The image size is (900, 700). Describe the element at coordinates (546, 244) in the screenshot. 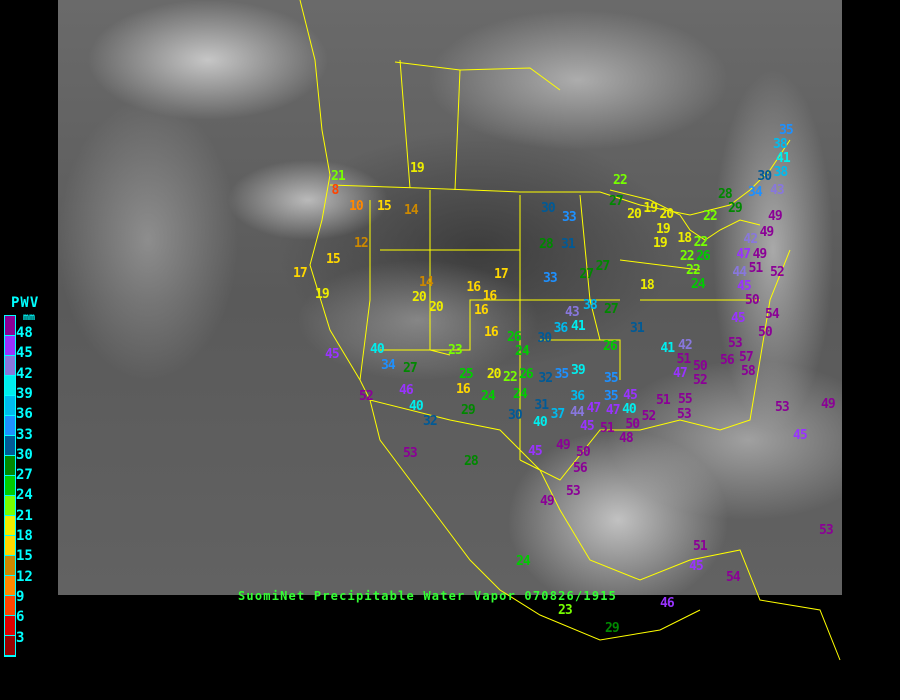

I see `station-pwv-value: 28` at that location.